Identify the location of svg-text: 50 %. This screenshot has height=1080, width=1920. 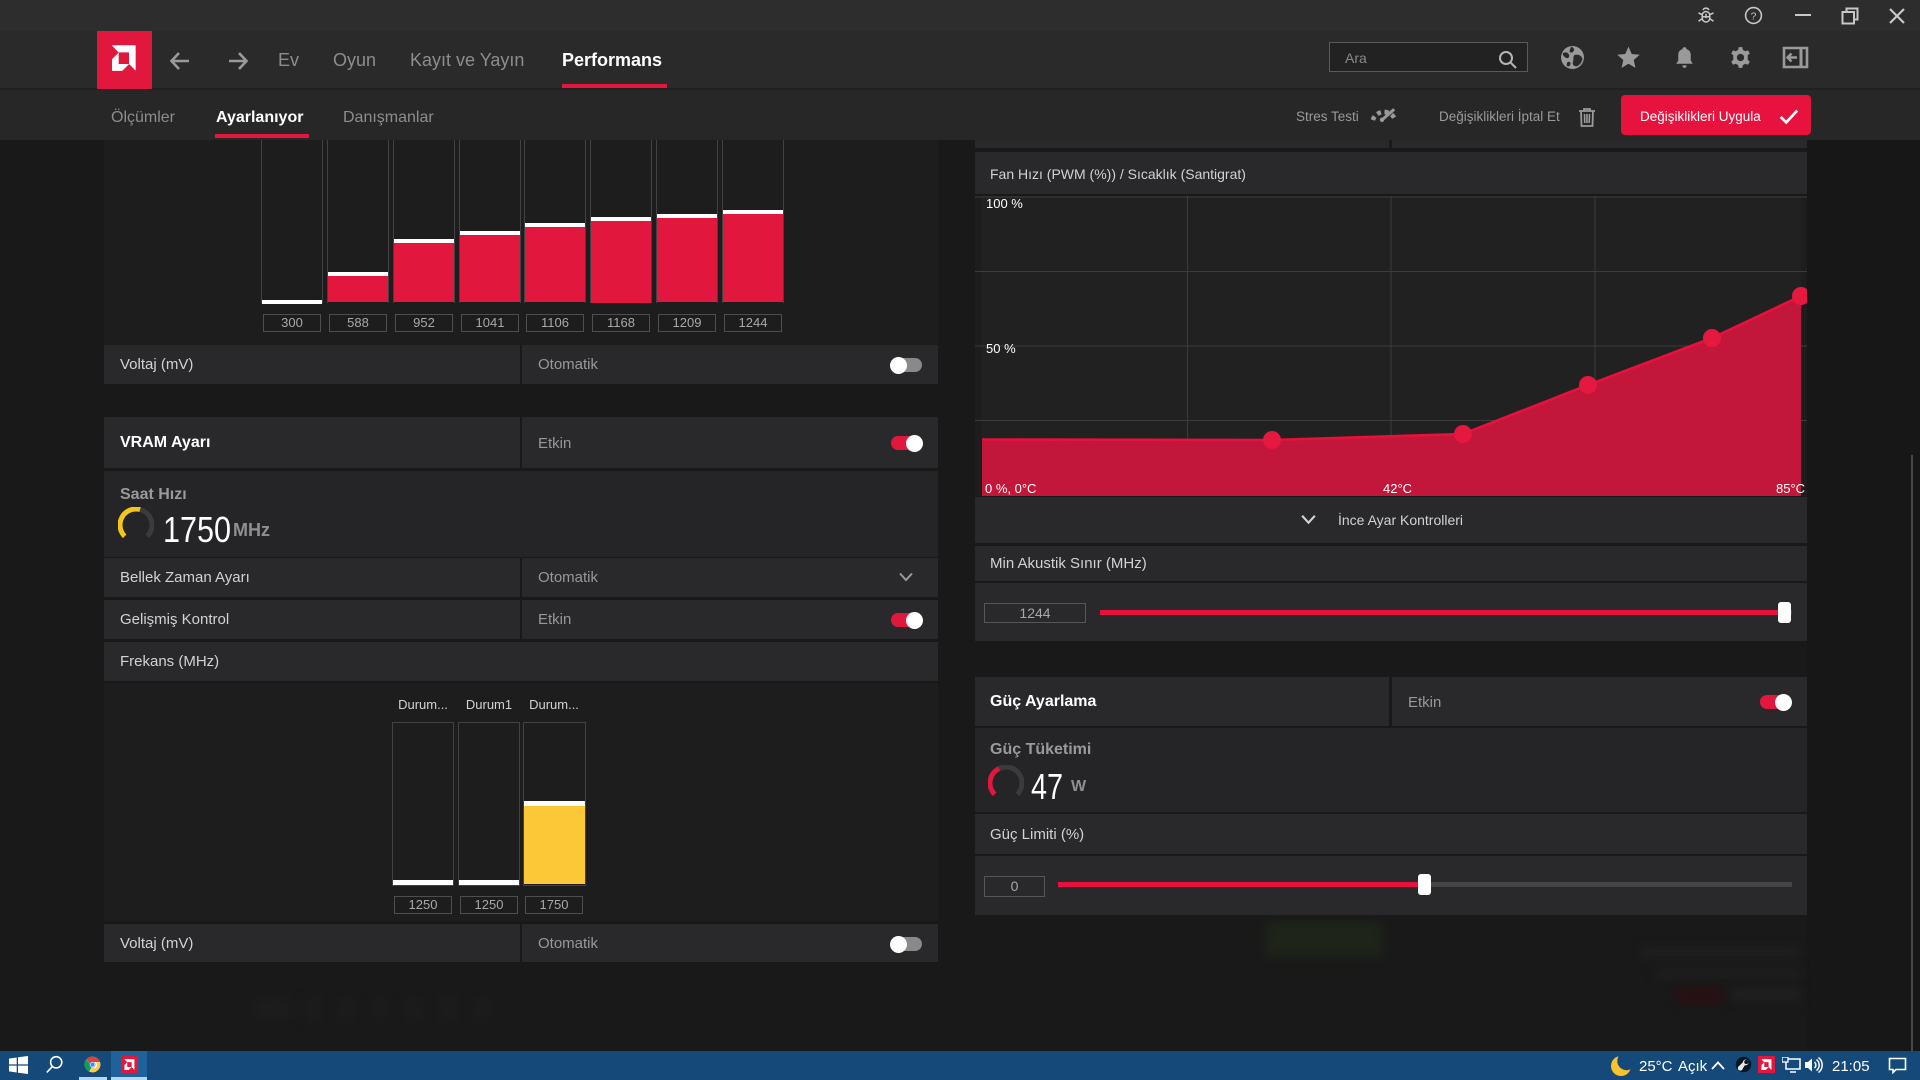
(1001, 348).